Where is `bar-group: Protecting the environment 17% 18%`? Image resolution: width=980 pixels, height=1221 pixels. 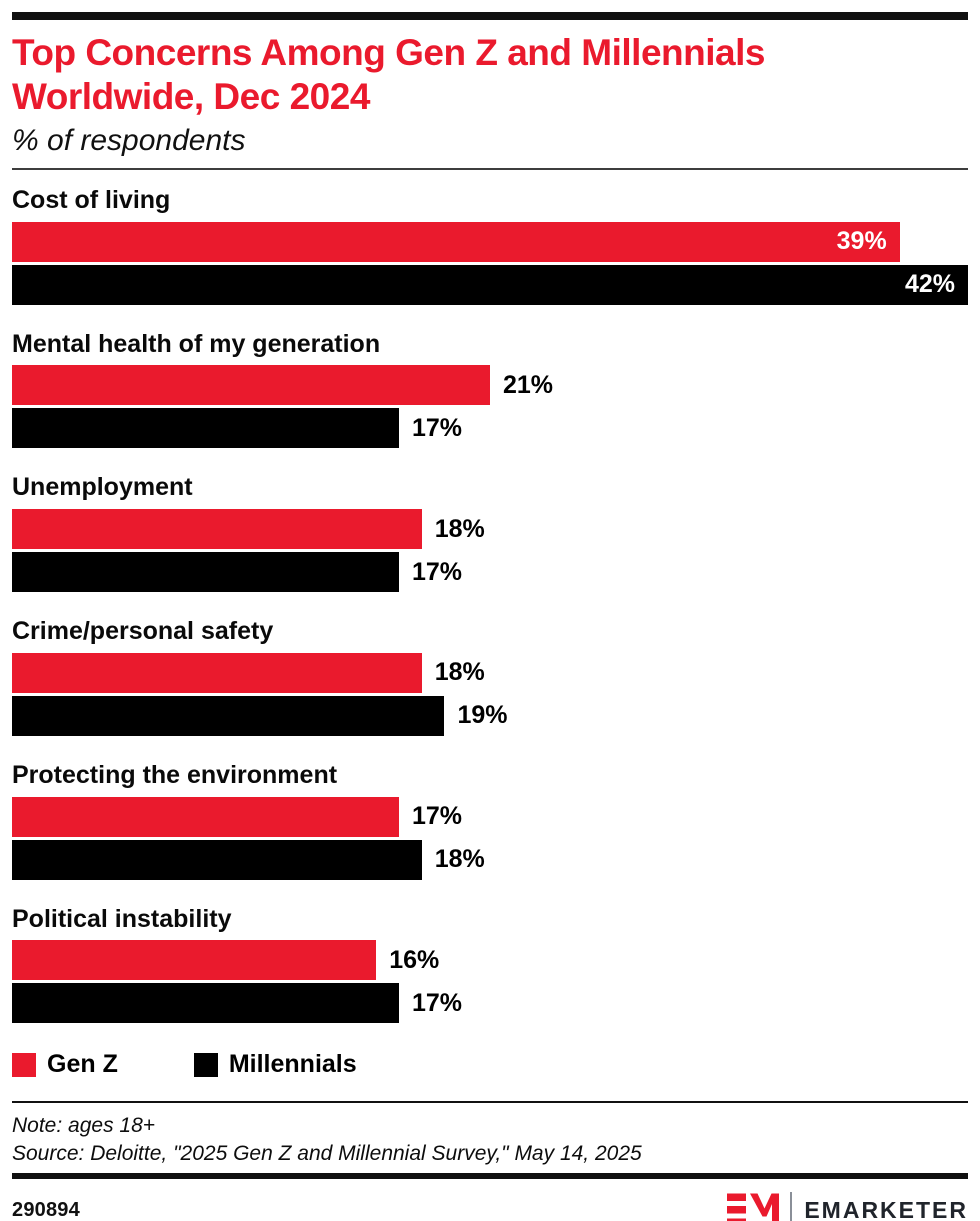 bar-group: Protecting the environment 17% 18% is located at coordinates (490, 820).